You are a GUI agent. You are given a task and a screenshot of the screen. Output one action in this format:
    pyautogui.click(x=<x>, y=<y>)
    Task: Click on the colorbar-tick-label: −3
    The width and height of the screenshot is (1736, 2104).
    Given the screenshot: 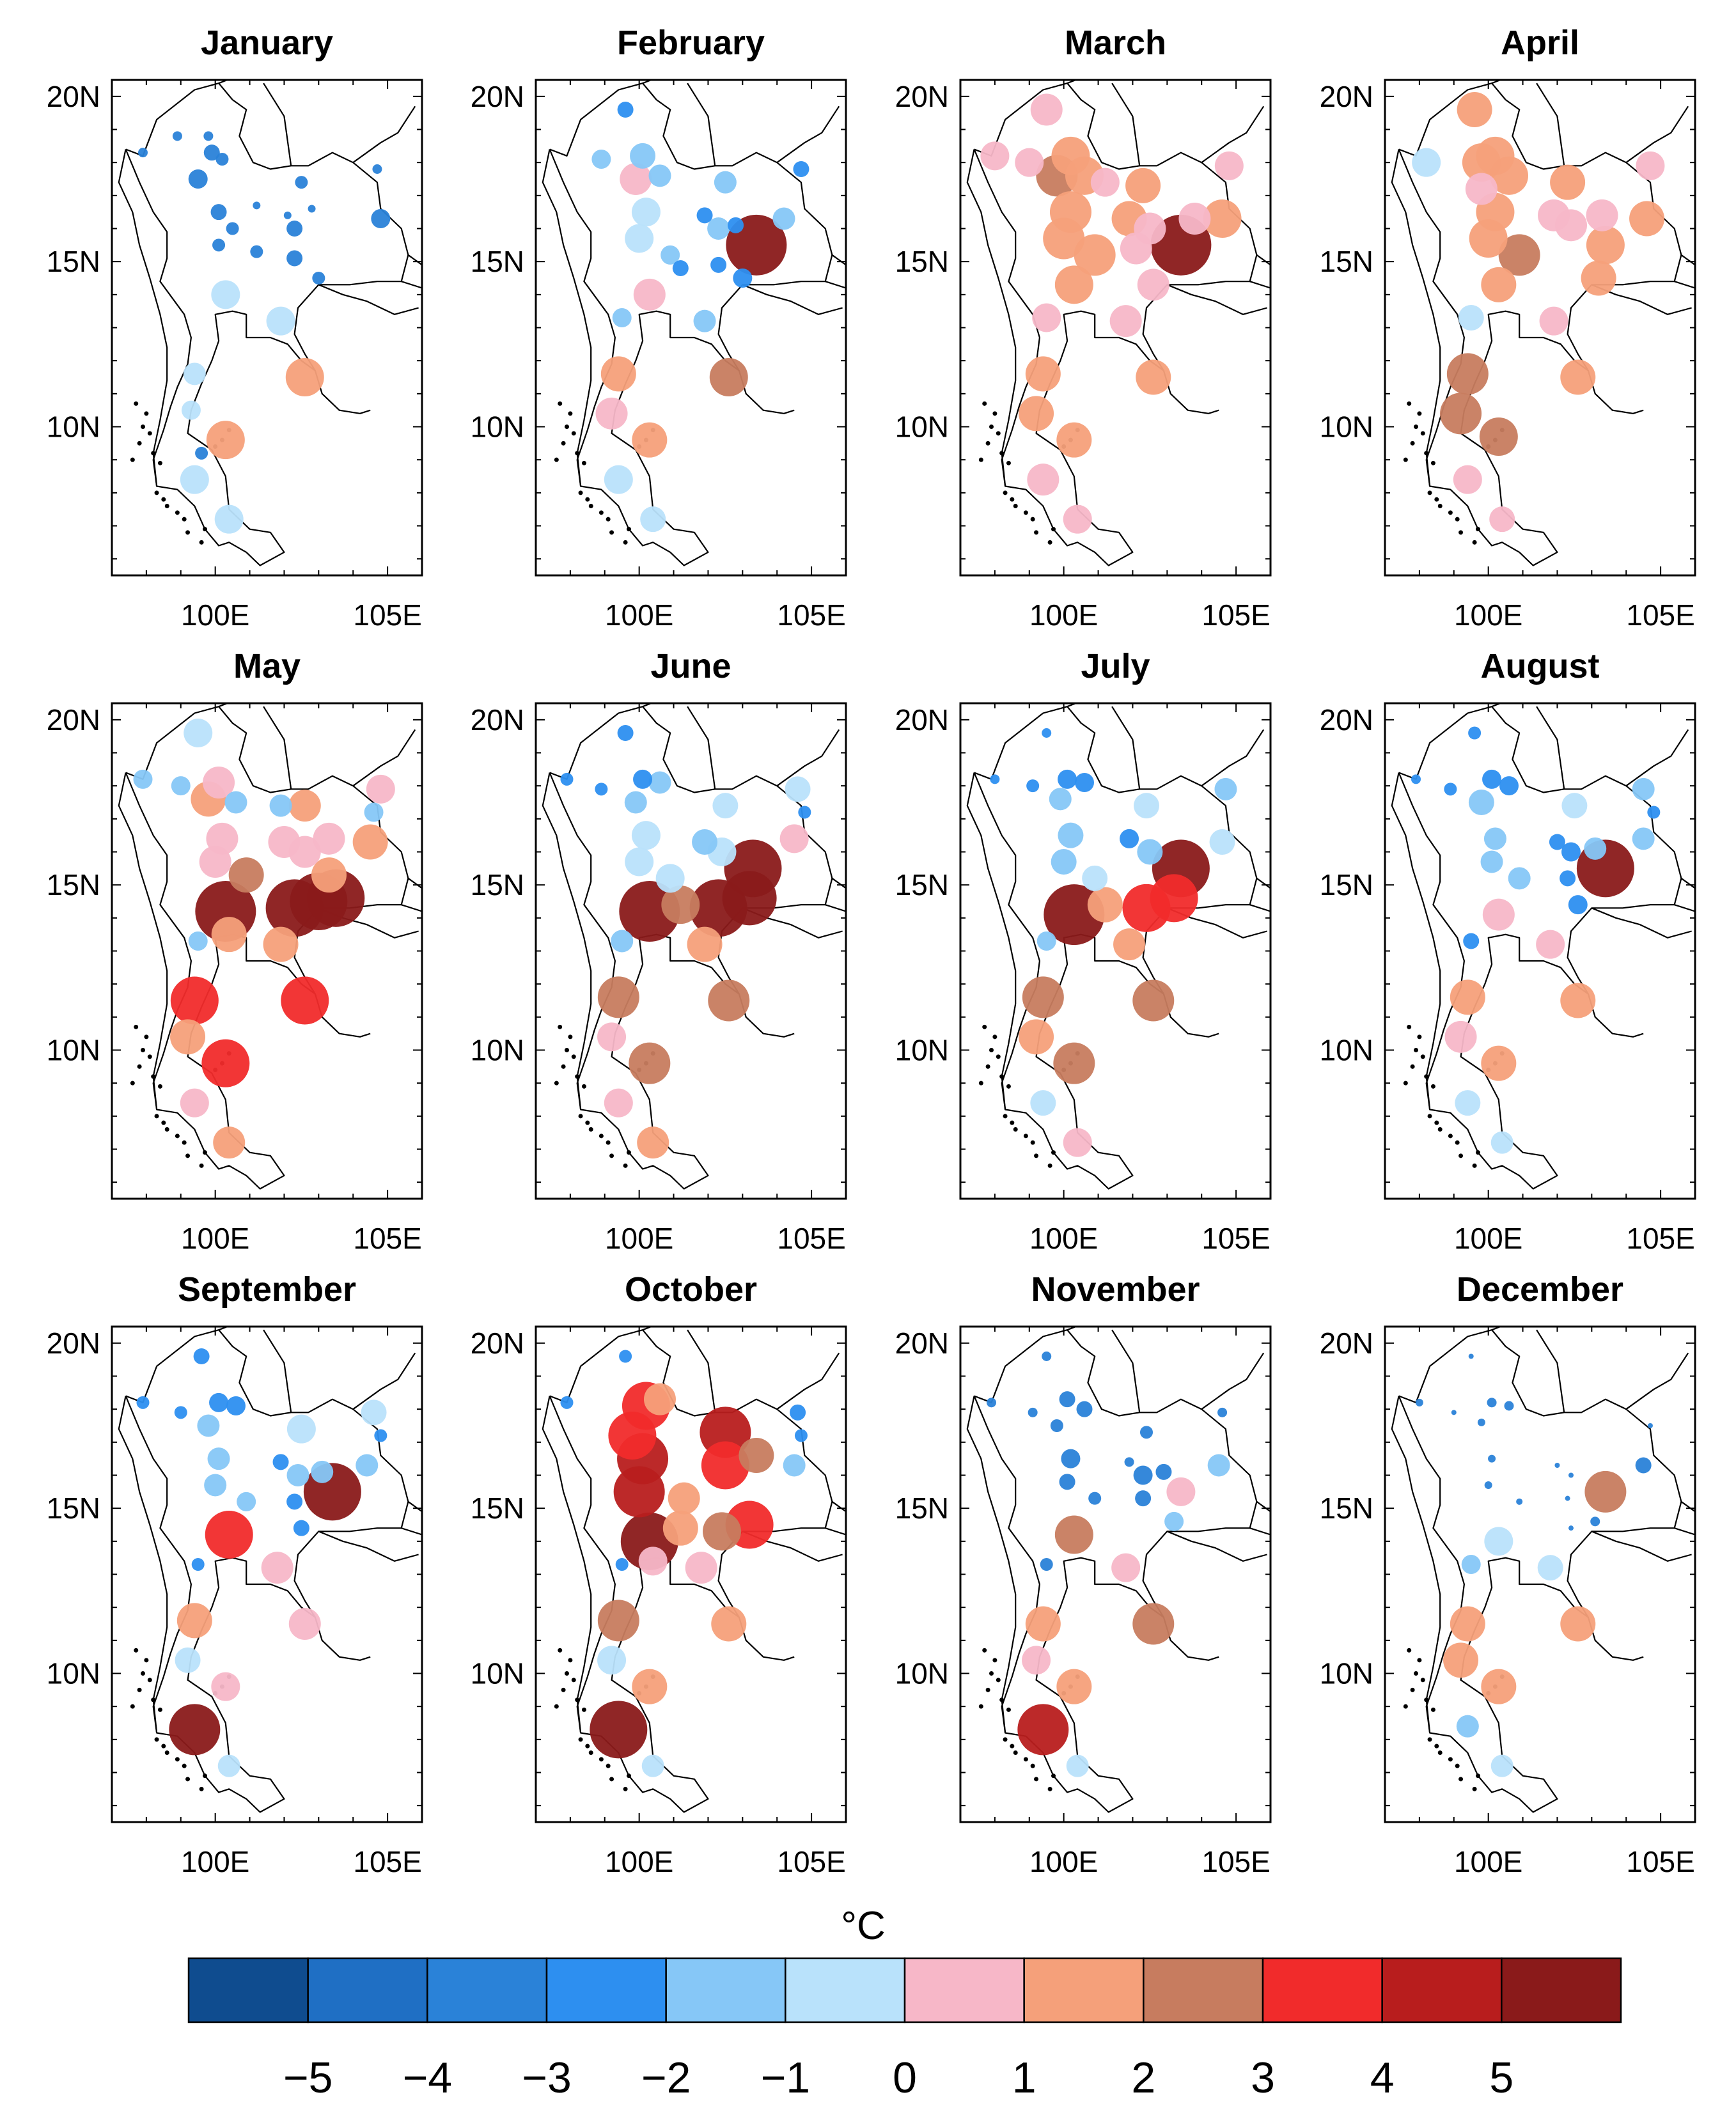 What is the action you would take?
    pyautogui.click(x=547, y=2077)
    